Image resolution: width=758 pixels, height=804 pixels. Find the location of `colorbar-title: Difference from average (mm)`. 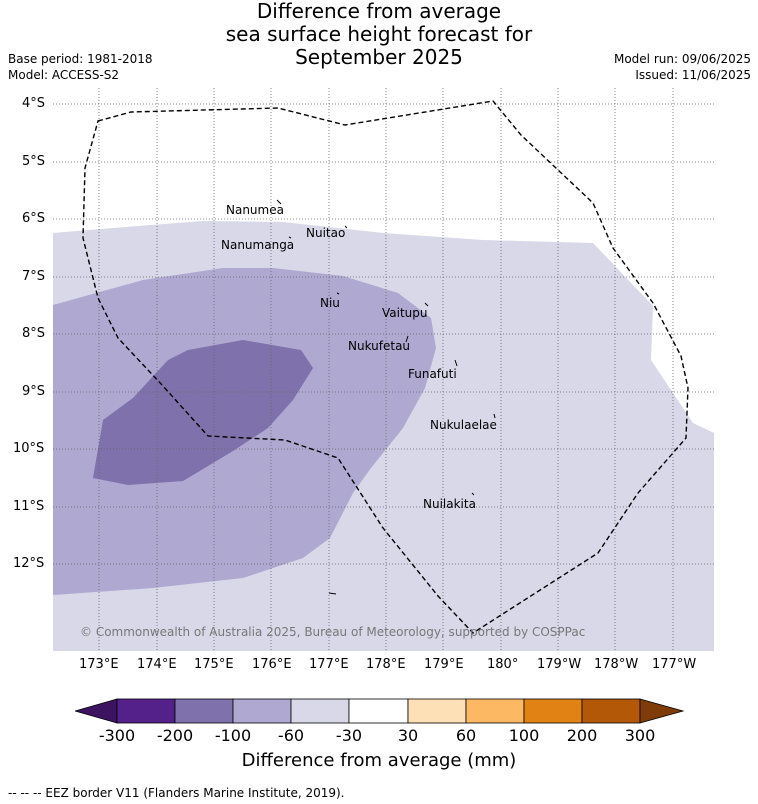

colorbar-title: Difference from average (mm) is located at coordinates (379, 760).